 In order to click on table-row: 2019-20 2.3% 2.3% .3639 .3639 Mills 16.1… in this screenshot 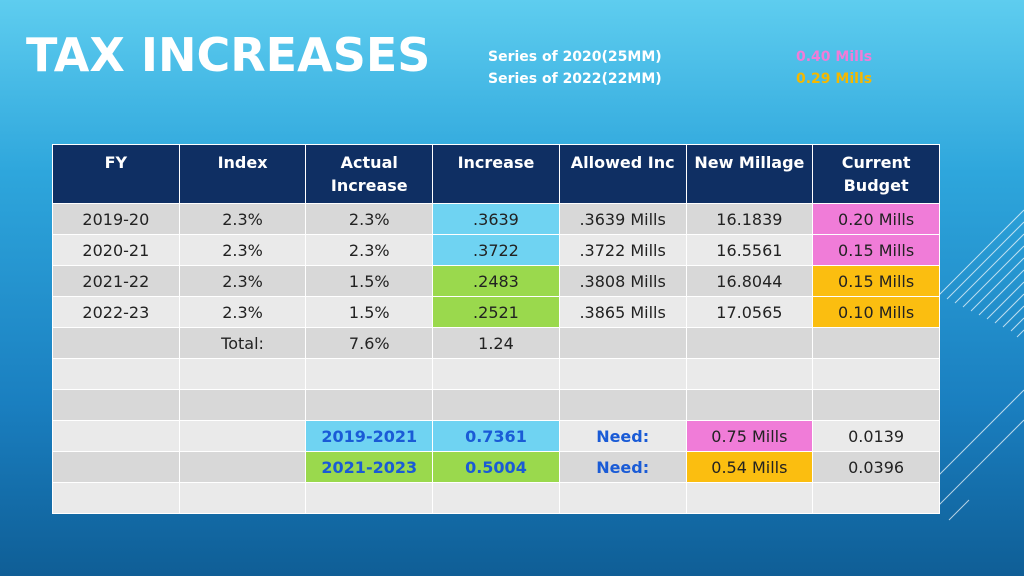, I will do `click(496, 219)`.